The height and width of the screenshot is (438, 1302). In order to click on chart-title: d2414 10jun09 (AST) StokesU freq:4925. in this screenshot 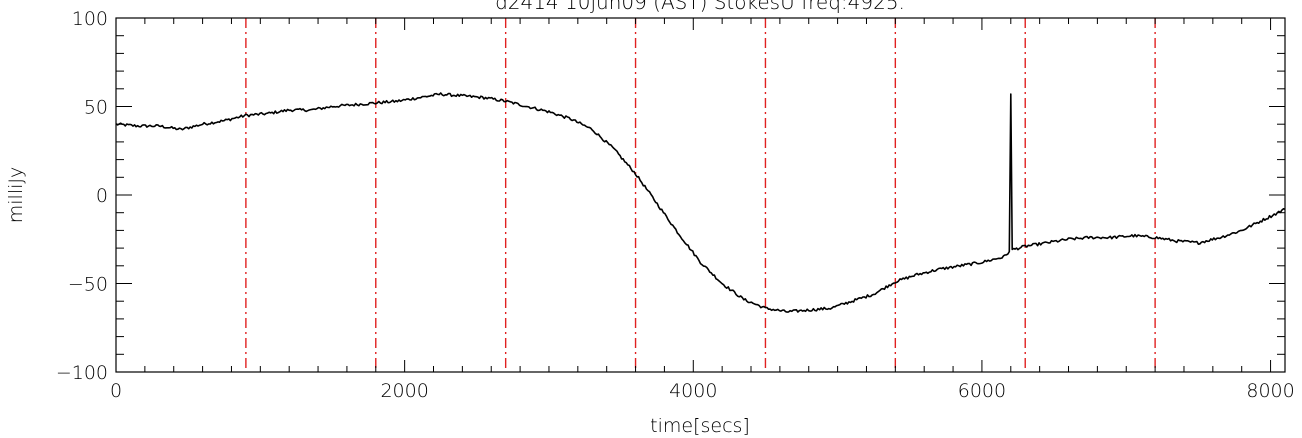, I will do `click(700, 7)`.